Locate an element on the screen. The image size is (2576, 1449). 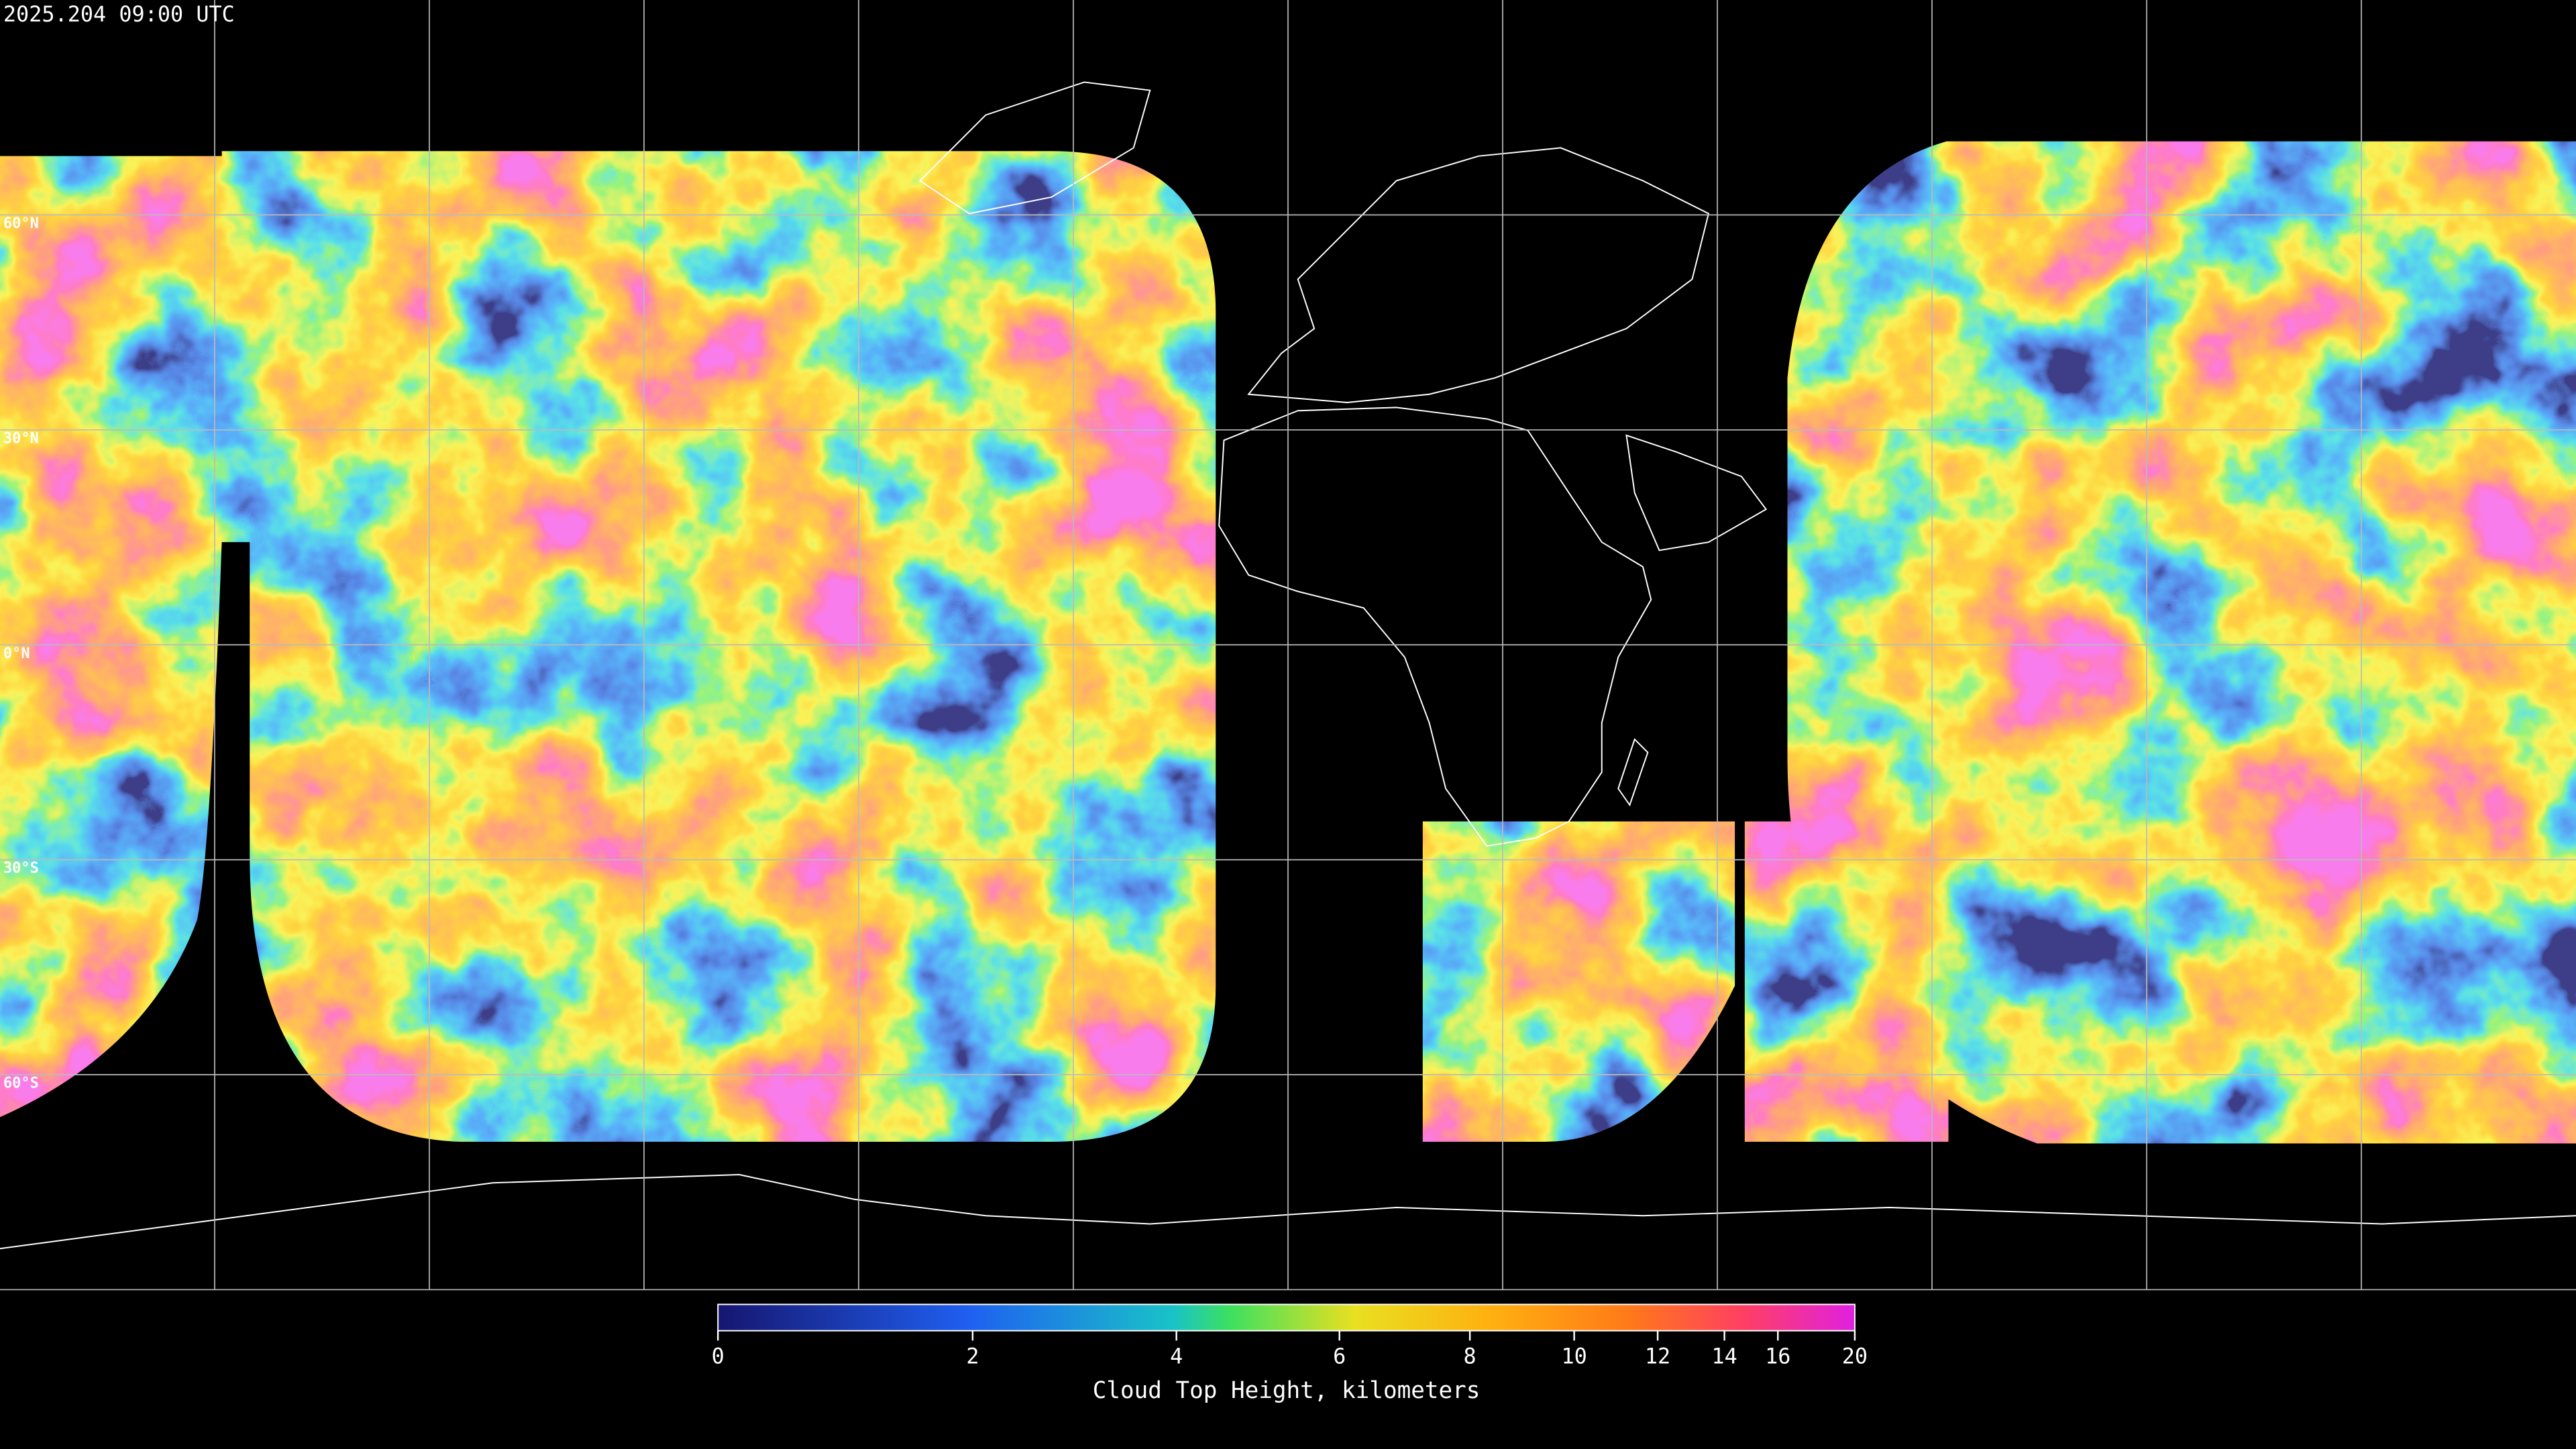
colorbar is located at coordinates (1286, 1317).